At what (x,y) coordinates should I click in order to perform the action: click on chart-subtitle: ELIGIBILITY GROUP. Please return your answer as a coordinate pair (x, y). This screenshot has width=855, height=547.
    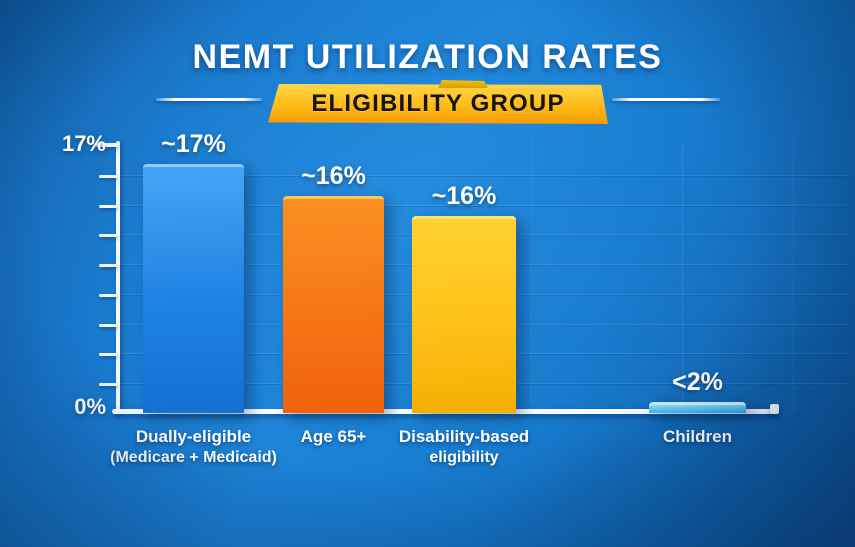
    Looking at the image, I should click on (438, 103).